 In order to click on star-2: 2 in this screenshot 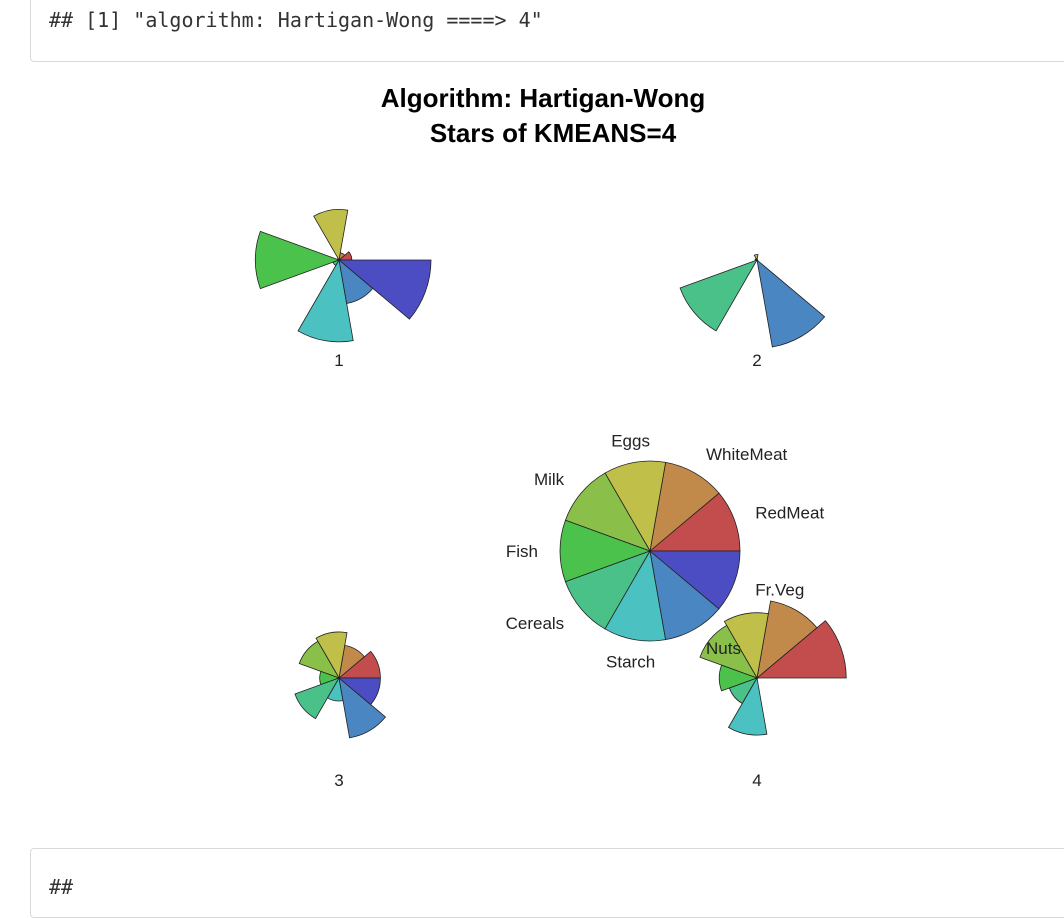, I will do `click(752, 312)`.